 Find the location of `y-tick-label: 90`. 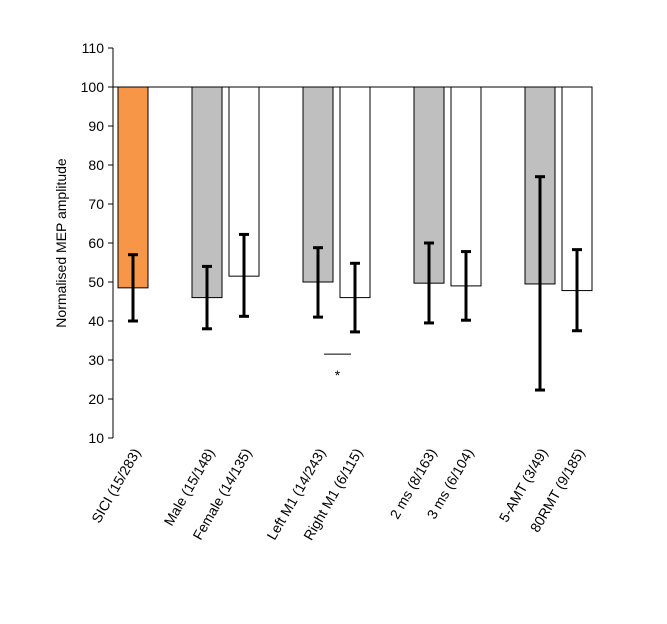

y-tick-label: 90 is located at coordinates (96, 126).